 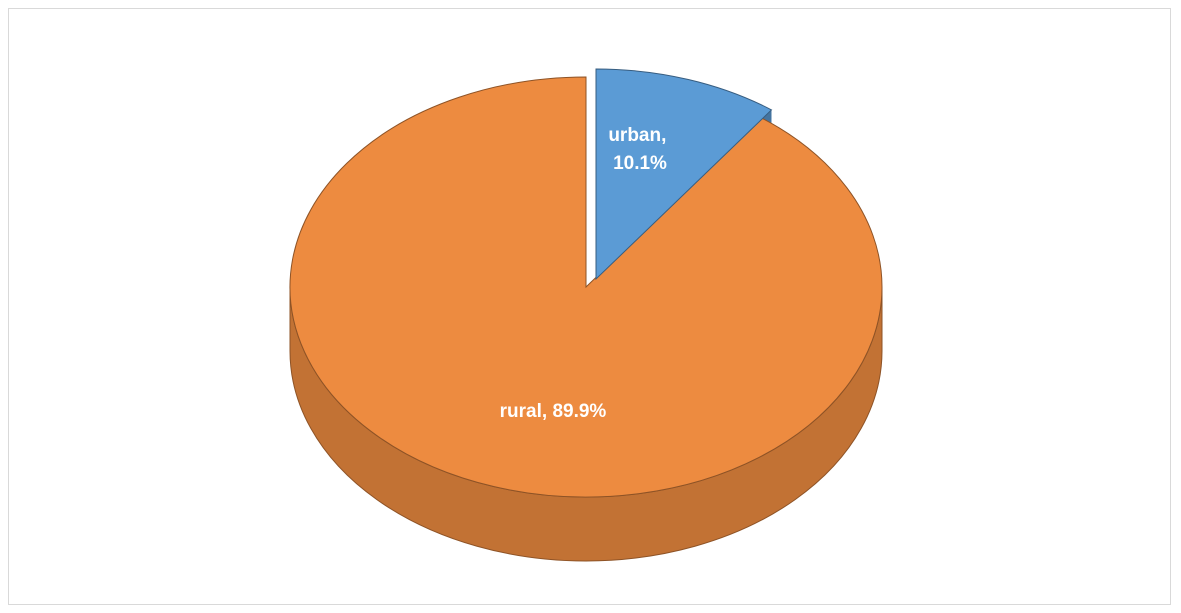 I want to click on data-label-urban: urban, 10.1%, so click(x=639, y=149).